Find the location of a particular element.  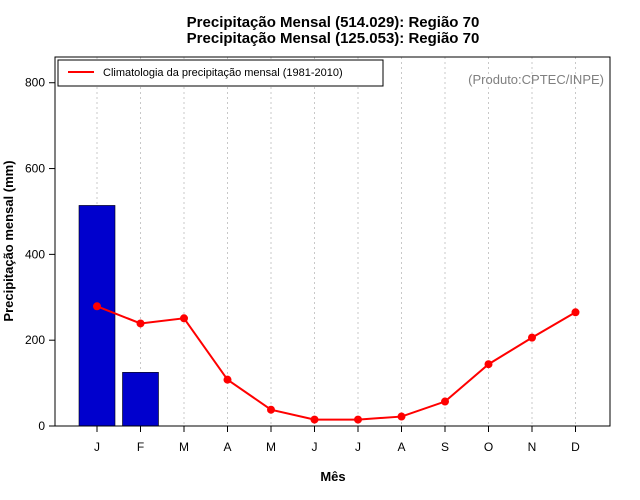

legend-box is located at coordinates (220, 73).